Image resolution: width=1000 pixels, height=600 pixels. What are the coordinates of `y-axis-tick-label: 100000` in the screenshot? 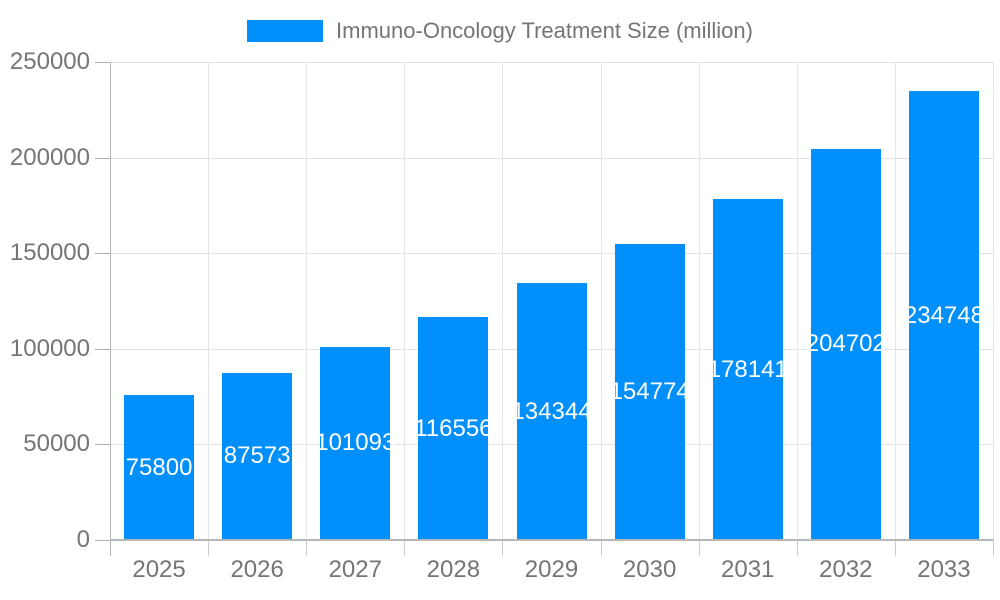 It's located at (49, 348).